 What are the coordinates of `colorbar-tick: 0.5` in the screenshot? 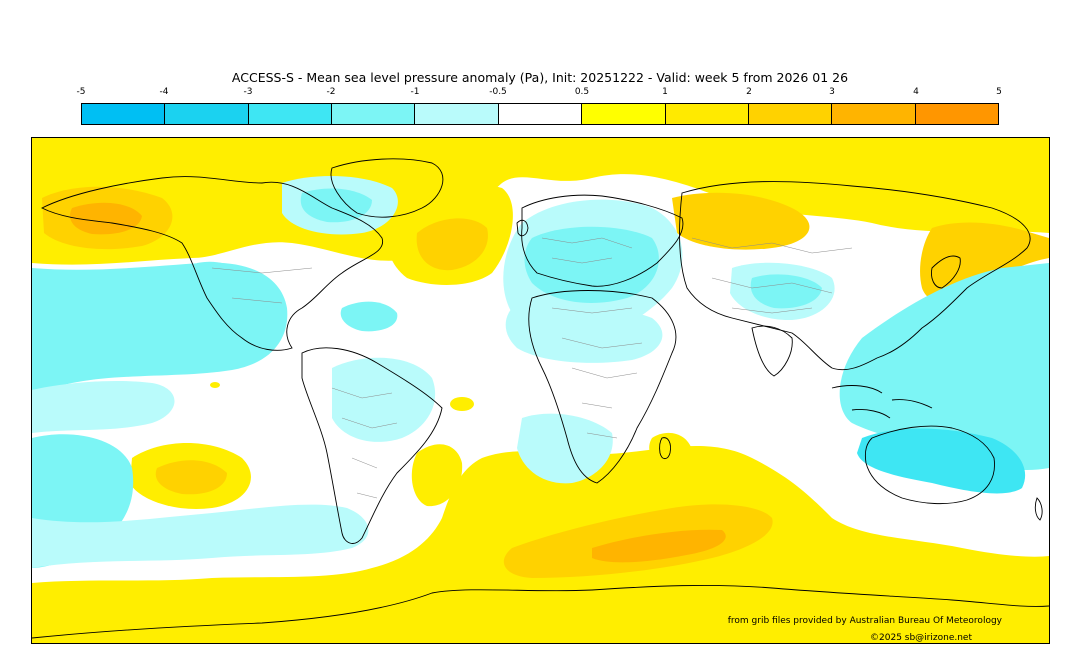 It's located at (582, 92).